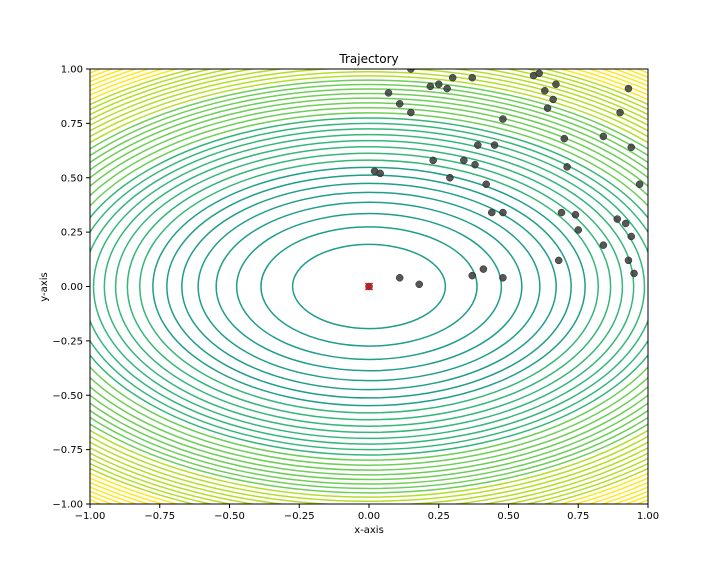 The width and height of the screenshot is (720, 576). I want to click on x-tick-label: 0.50, so click(508, 516).